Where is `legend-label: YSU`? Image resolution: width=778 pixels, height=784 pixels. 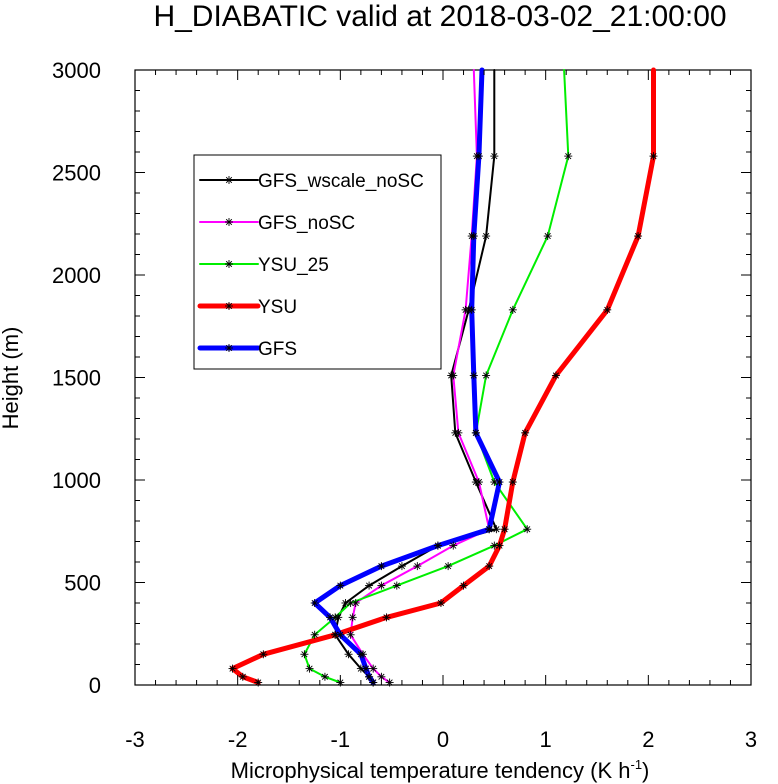 legend-label: YSU is located at coordinates (277, 307).